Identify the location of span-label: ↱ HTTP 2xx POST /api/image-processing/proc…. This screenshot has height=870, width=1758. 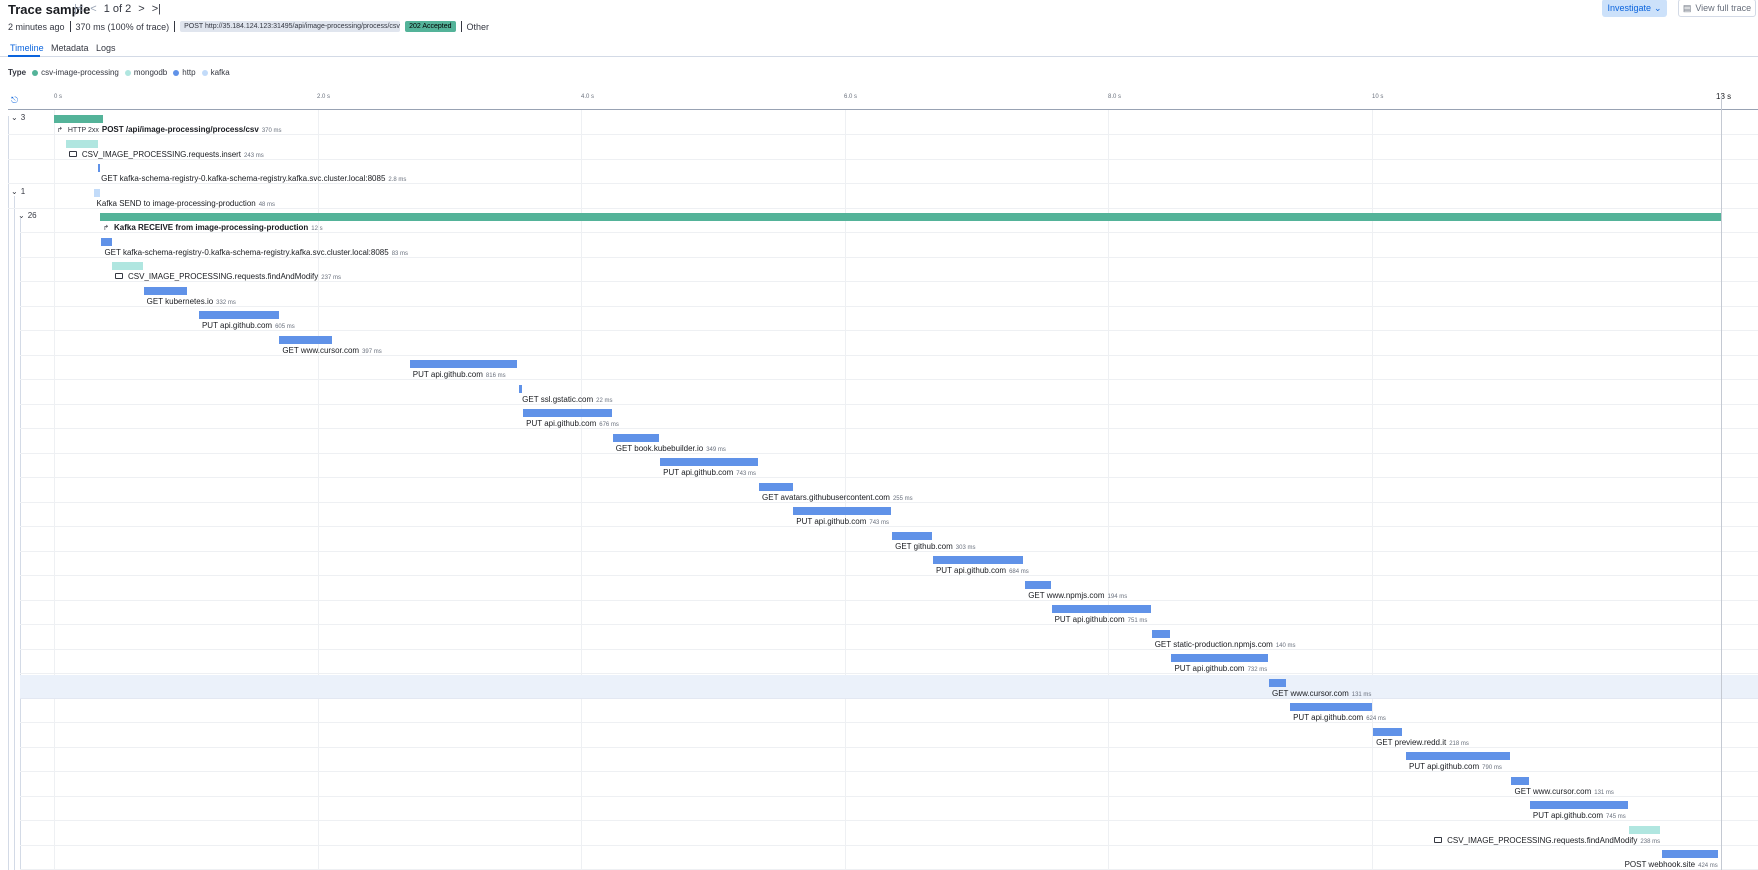
(169, 129).